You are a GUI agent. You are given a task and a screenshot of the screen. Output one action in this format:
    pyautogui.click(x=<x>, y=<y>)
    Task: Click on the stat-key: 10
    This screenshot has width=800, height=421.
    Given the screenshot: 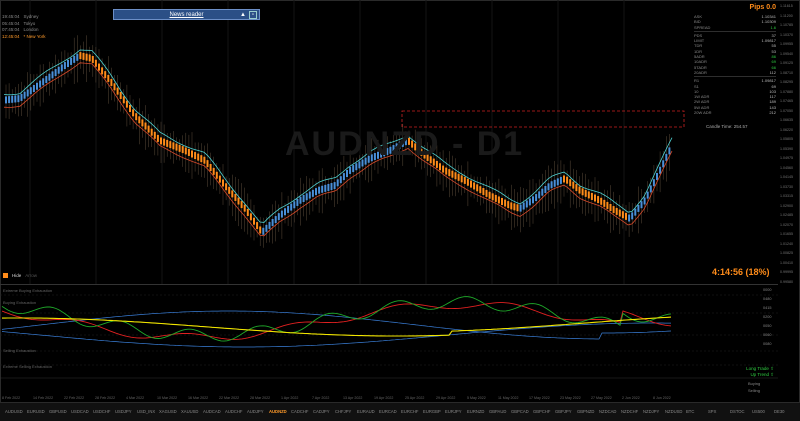 What is the action you would take?
    pyautogui.click(x=696, y=91)
    